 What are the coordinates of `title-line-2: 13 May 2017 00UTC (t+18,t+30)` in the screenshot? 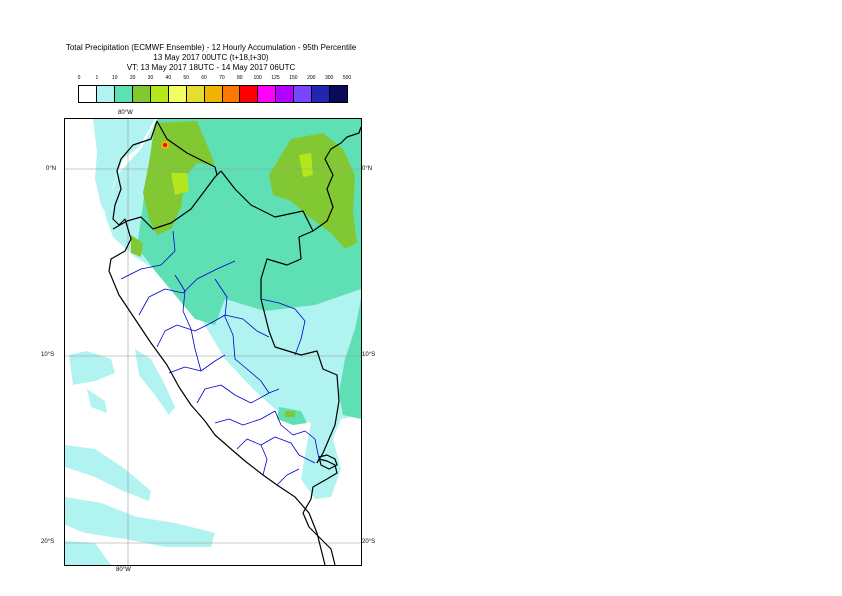 It's located at (211, 57).